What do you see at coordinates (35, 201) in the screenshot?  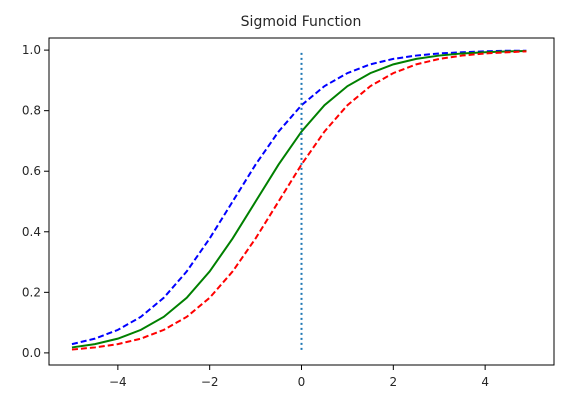 I see `y-axis: 0.0 0.2 0.4 0.6 0.8 1.0` at bounding box center [35, 201].